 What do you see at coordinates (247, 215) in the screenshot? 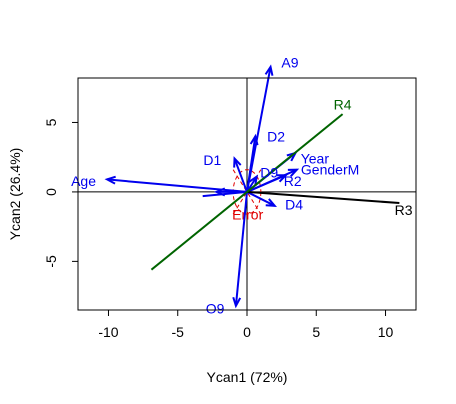
I see `error-label: Error` at bounding box center [247, 215].